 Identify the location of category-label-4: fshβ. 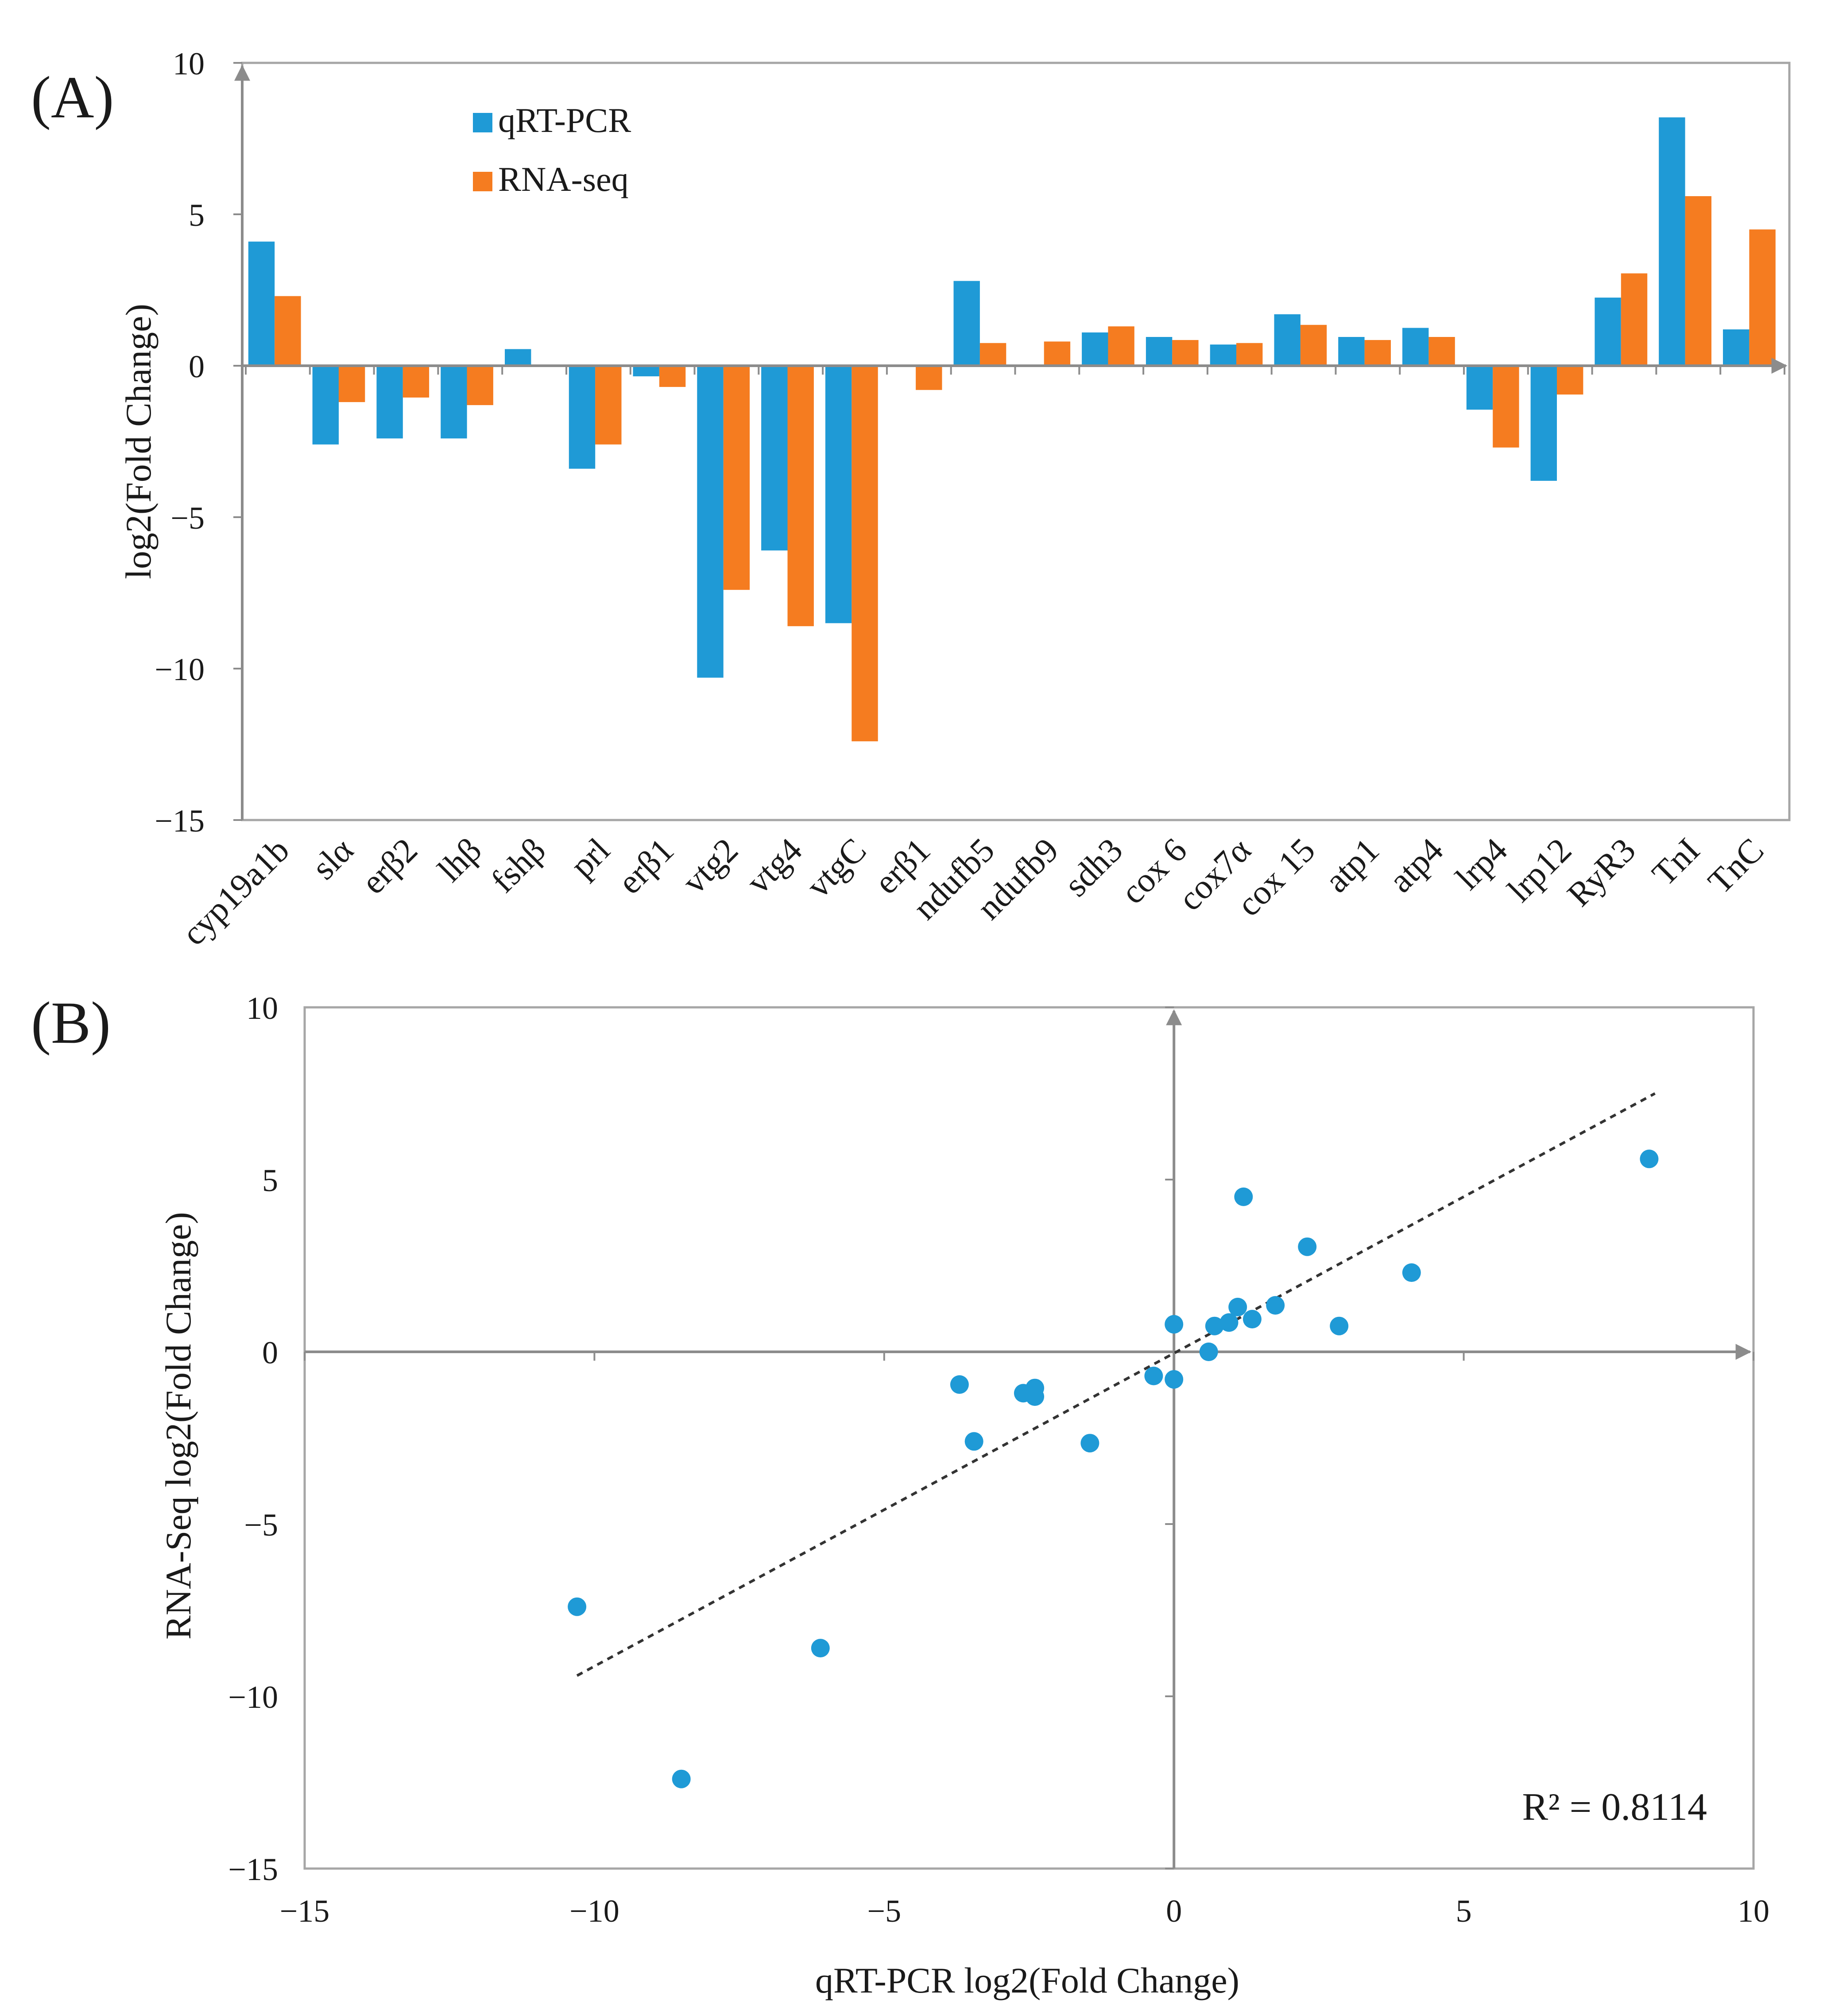
(518, 865).